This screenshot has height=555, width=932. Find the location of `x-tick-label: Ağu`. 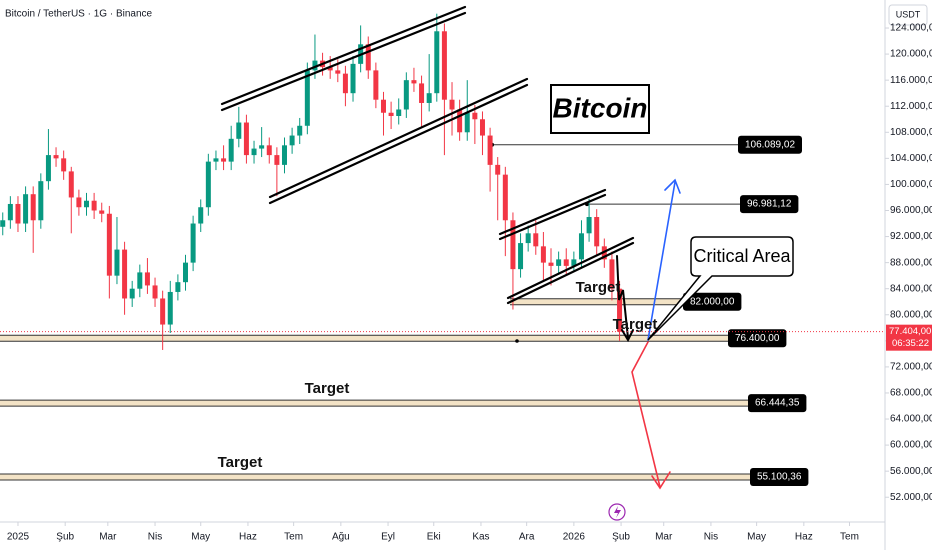

x-tick-label: Ağu is located at coordinates (341, 537).